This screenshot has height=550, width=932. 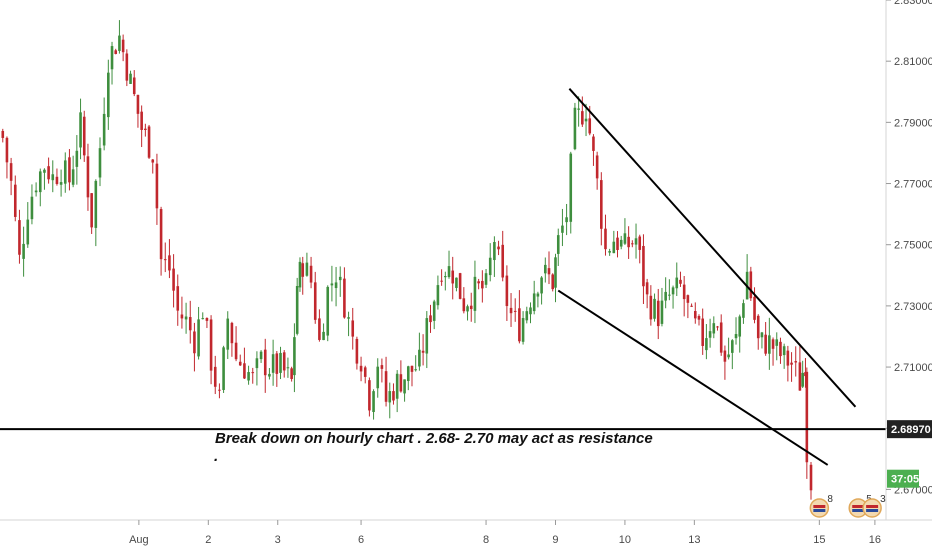 I want to click on price-tag-level: 2.68970, so click(x=909, y=429).